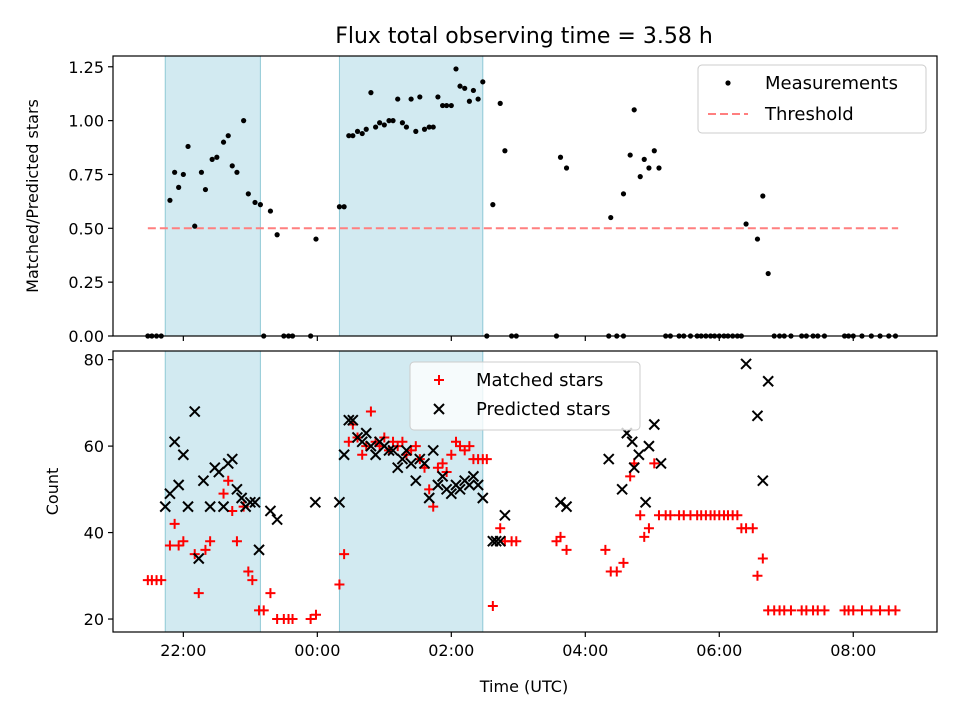  Describe the element at coordinates (32, 196) in the screenshot. I see `y-axis-label: Matched/Predicted stars` at that location.